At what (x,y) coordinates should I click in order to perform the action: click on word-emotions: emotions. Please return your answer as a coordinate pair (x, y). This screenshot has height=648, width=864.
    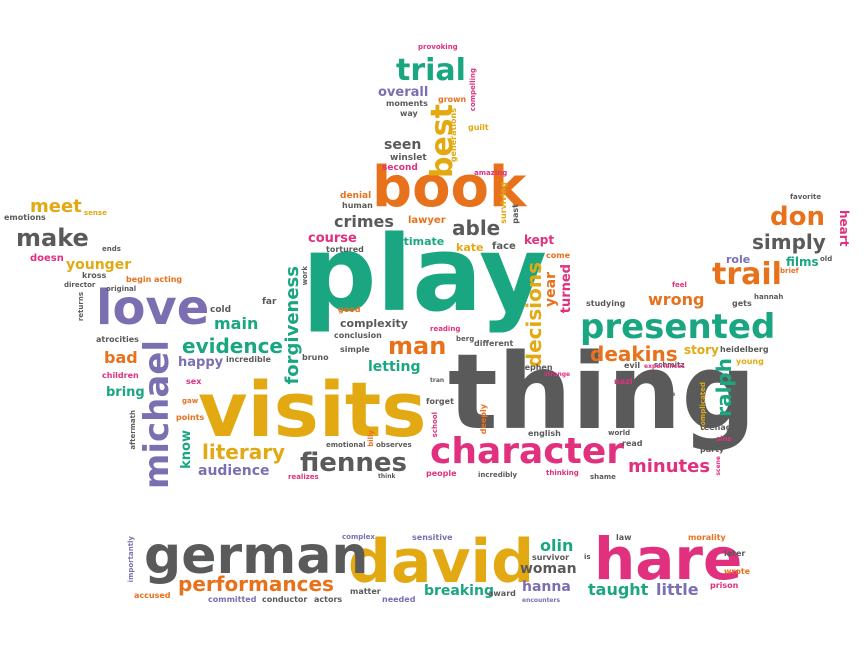
    Looking at the image, I should click on (25, 217).